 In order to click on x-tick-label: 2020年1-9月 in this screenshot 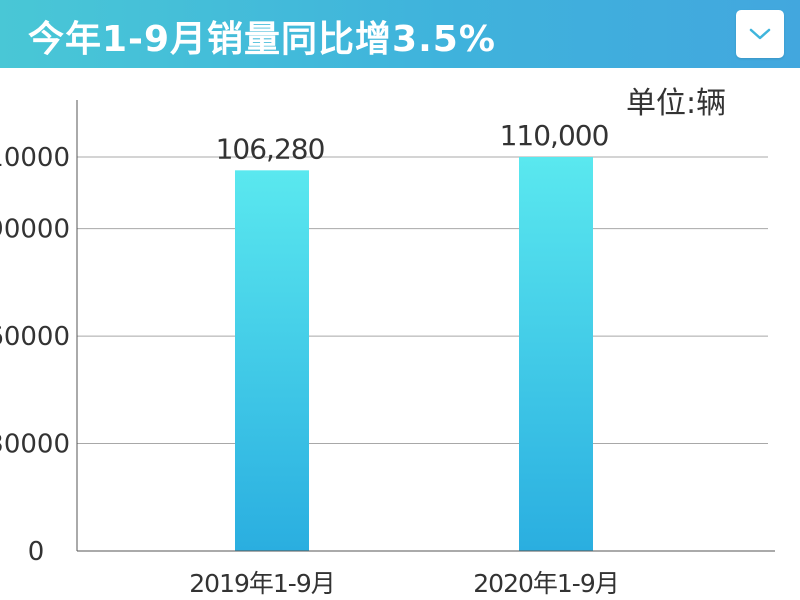, I will do `click(545, 583)`.